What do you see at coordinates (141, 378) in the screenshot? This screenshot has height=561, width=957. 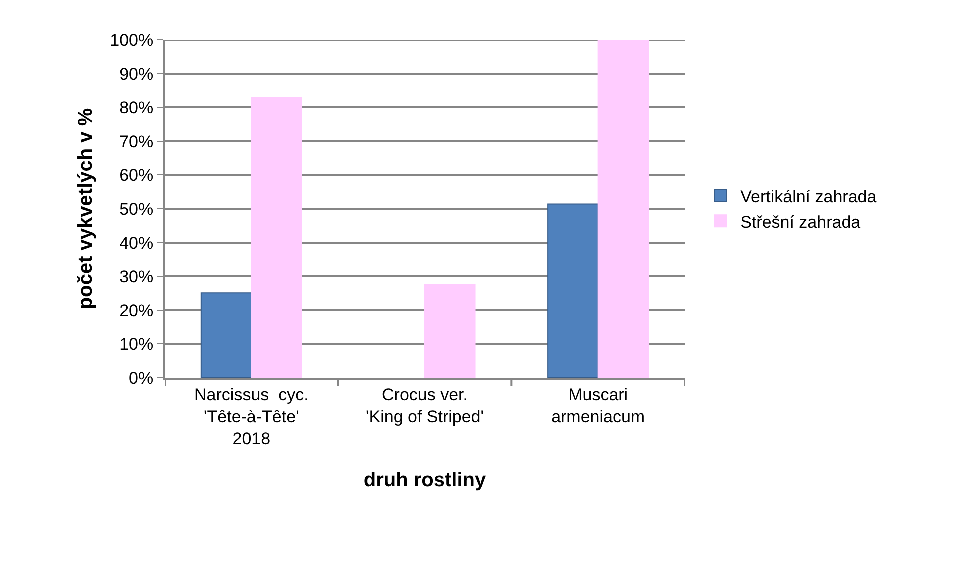 I see `y-tick-label: 0%` at bounding box center [141, 378].